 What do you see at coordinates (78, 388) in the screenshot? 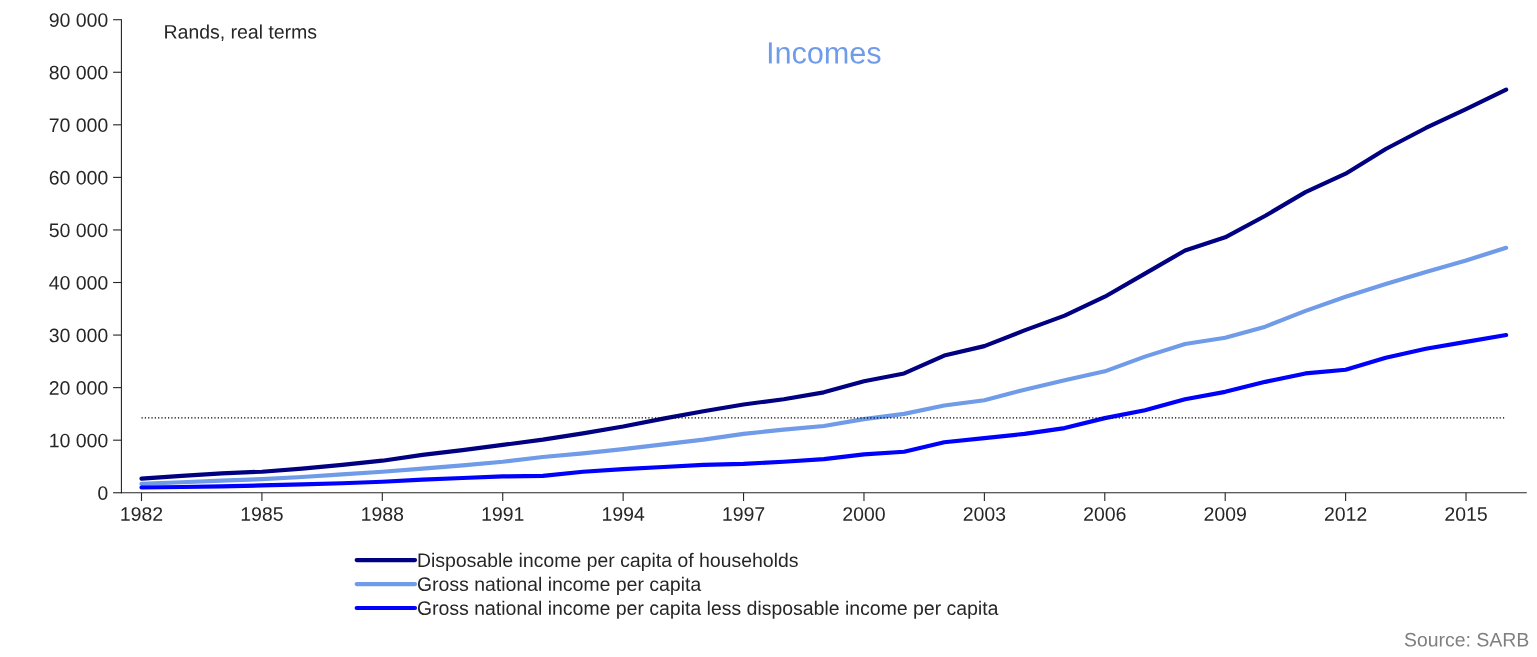
I see `y-tick-label: 20 000` at bounding box center [78, 388].